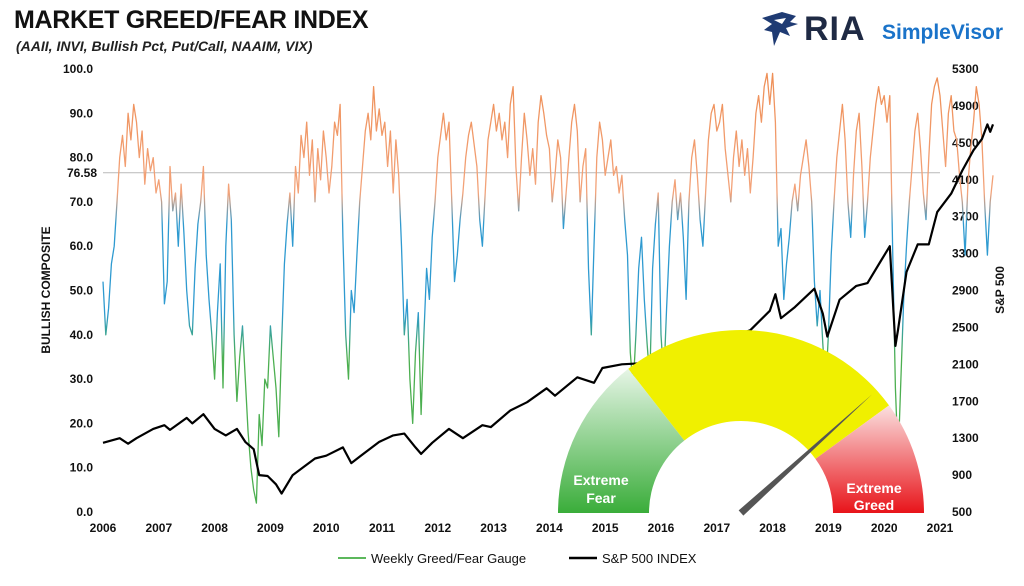 The image size is (1024, 586). Describe the element at coordinates (772, 528) in the screenshot. I see `x-tick-label: 2018` at that location.